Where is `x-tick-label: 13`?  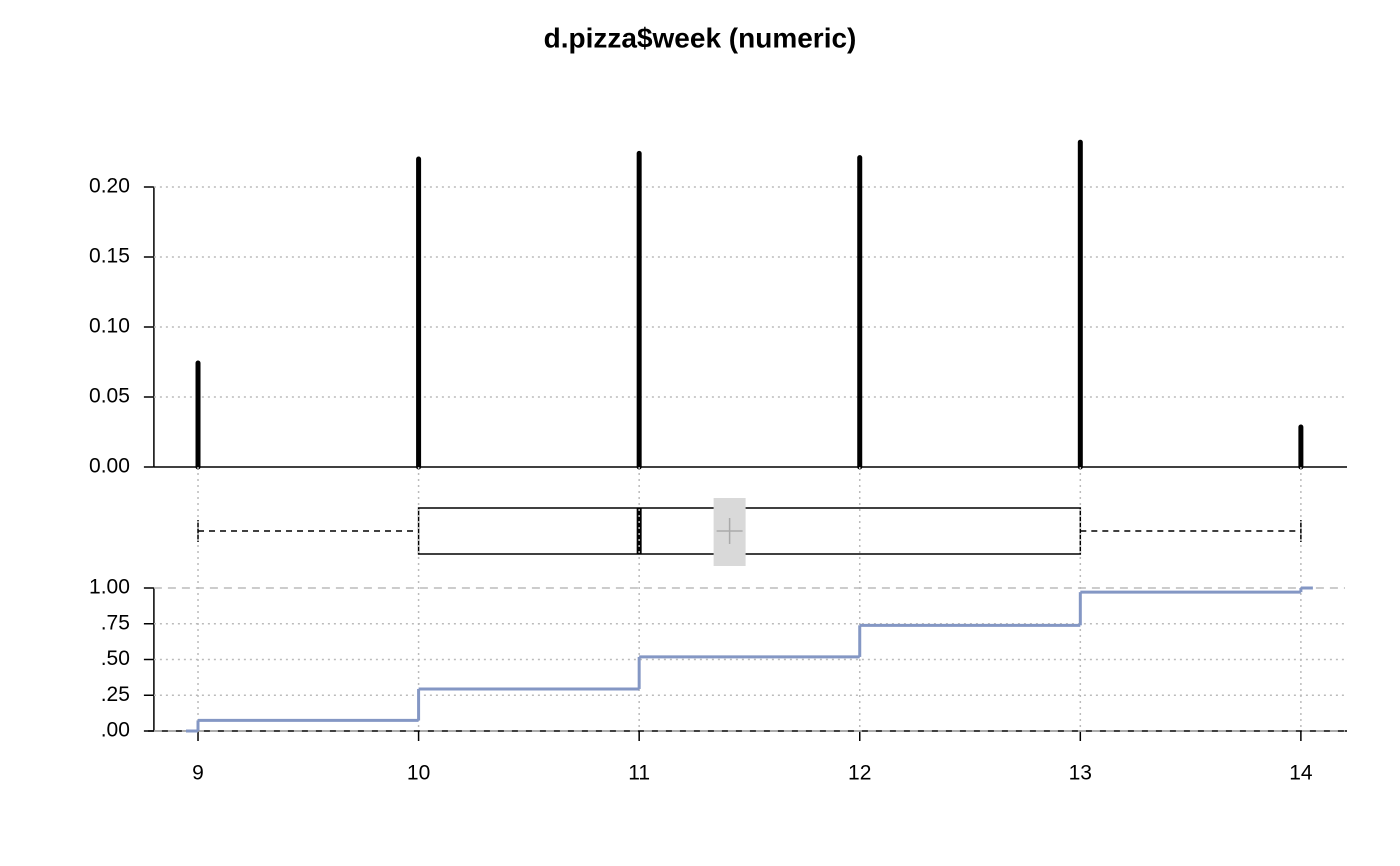 x-tick-label: 13 is located at coordinates (1080, 773).